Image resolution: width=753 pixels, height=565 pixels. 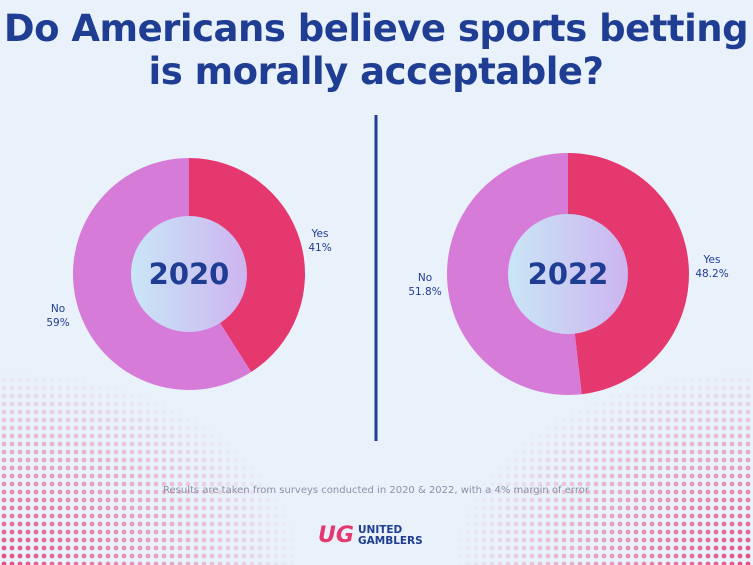 I want to click on chart-title: 2020, so click(x=189, y=274).